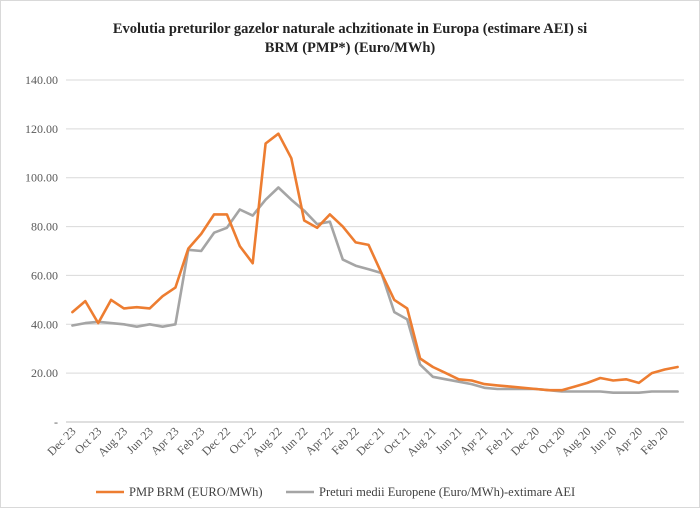  I want to click on y-tick-label: 100.00, so click(41, 178).